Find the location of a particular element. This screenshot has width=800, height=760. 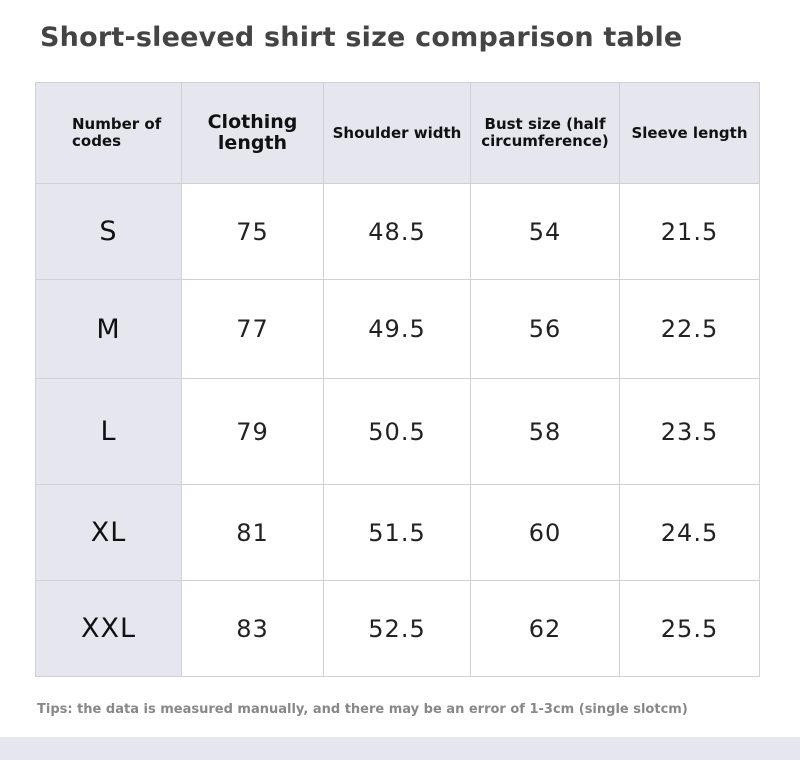

table-row: XL 81 51.5 60 24.5 is located at coordinates (397, 532).